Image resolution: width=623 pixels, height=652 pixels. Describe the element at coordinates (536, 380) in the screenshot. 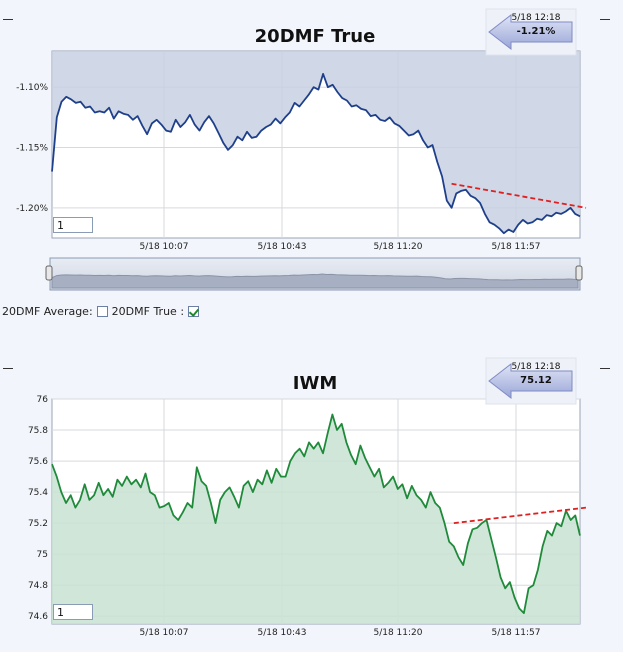

I see `chart2-callout-value: 75.12` at that location.